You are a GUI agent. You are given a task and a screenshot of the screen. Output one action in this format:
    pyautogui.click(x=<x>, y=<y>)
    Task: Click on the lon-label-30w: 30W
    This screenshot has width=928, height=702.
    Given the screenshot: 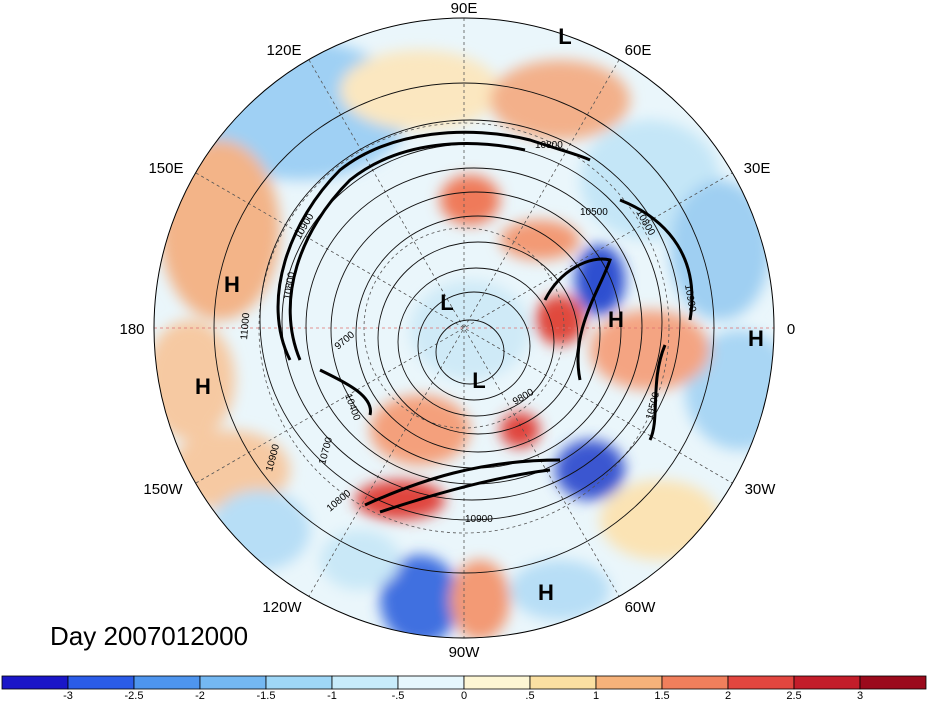 What is the action you would take?
    pyautogui.click(x=761, y=489)
    